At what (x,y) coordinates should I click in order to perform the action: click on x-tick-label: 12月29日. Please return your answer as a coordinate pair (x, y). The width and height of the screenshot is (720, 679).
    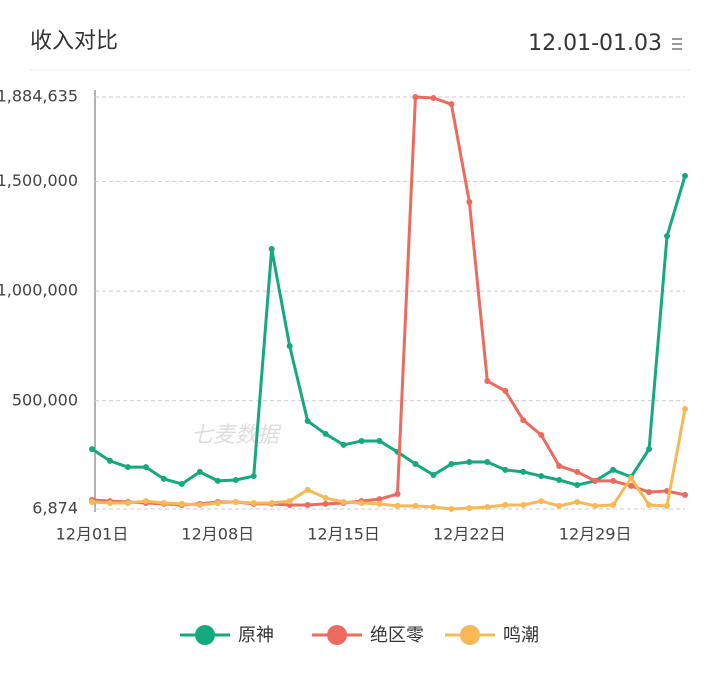
    Looking at the image, I should click on (595, 534).